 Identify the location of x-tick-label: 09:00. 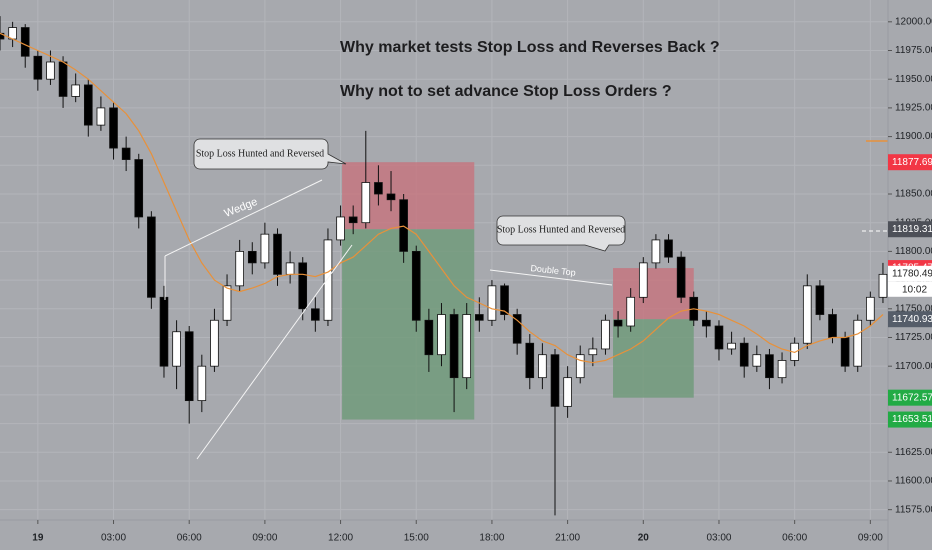
(870, 538).